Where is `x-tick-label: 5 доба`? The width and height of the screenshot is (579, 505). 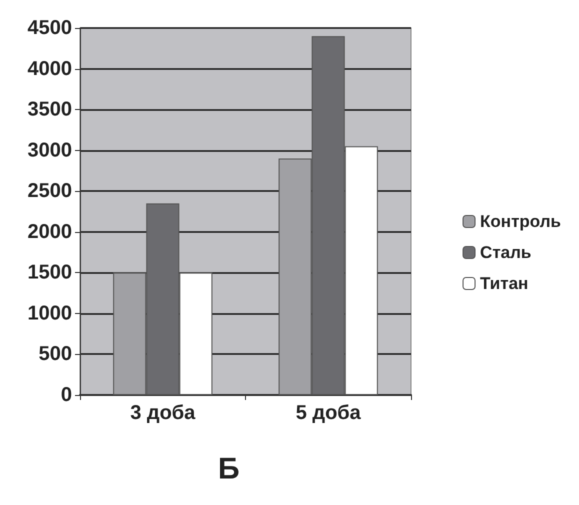
x-tick-label: 5 доба is located at coordinates (329, 413).